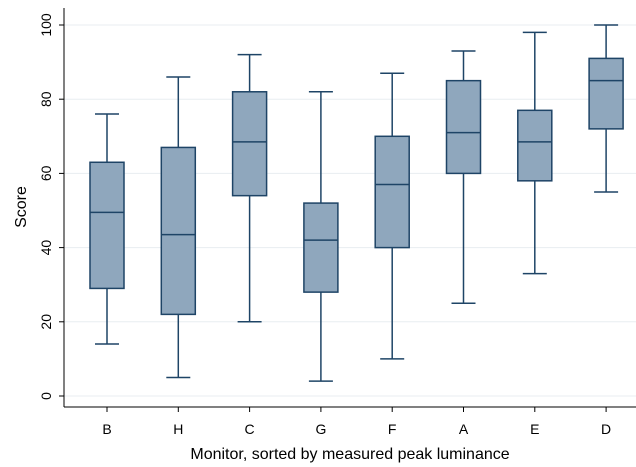 Image resolution: width=636 pixels, height=467 pixels. I want to click on box-group-D, so click(606, 108).